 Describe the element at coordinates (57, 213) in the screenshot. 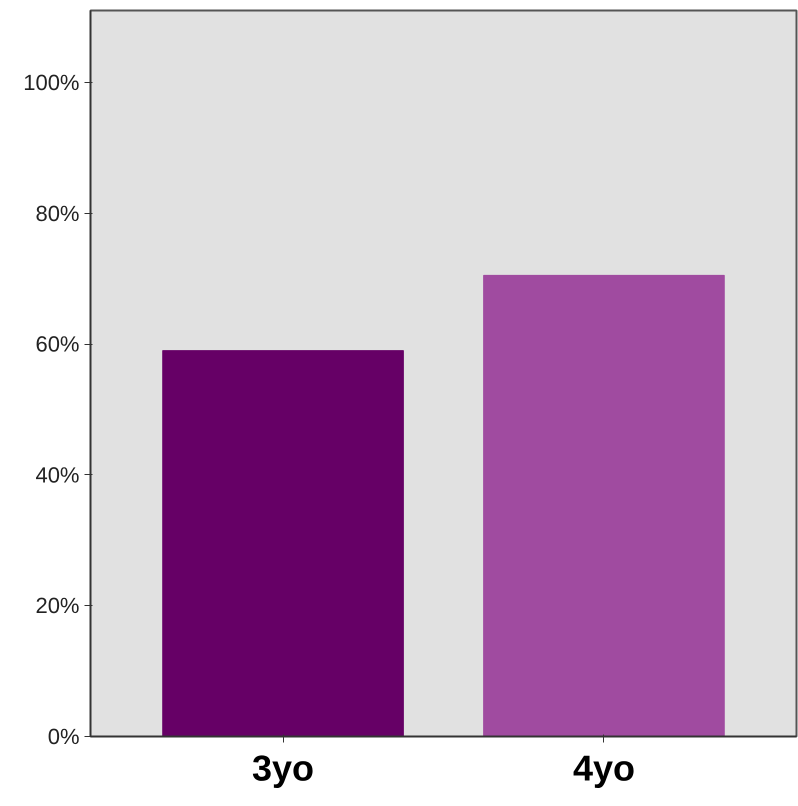

I see `y-tick-label: 80%` at that location.